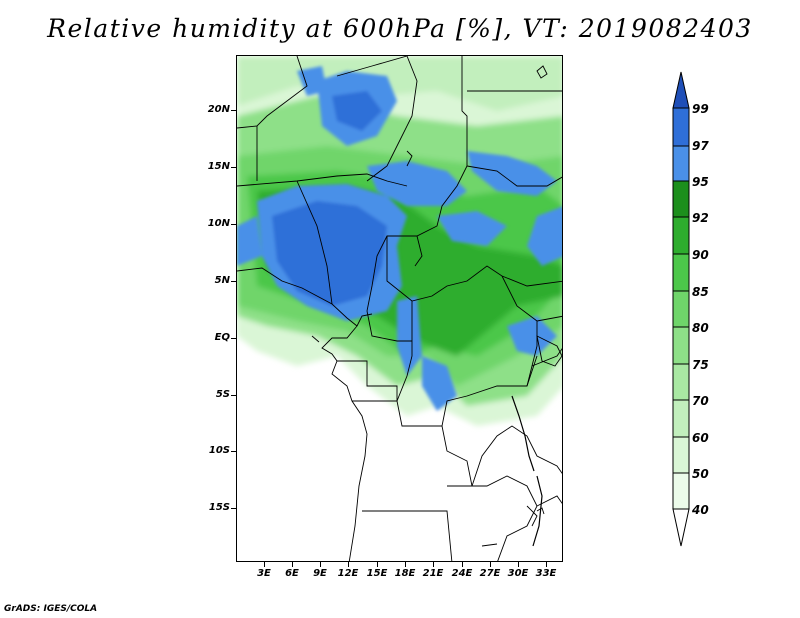 This screenshot has width=800, height=618. What do you see at coordinates (218, 223) in the screenshot?
I see `lat-tick-10n: 10N` at bounding box center [218, 223].